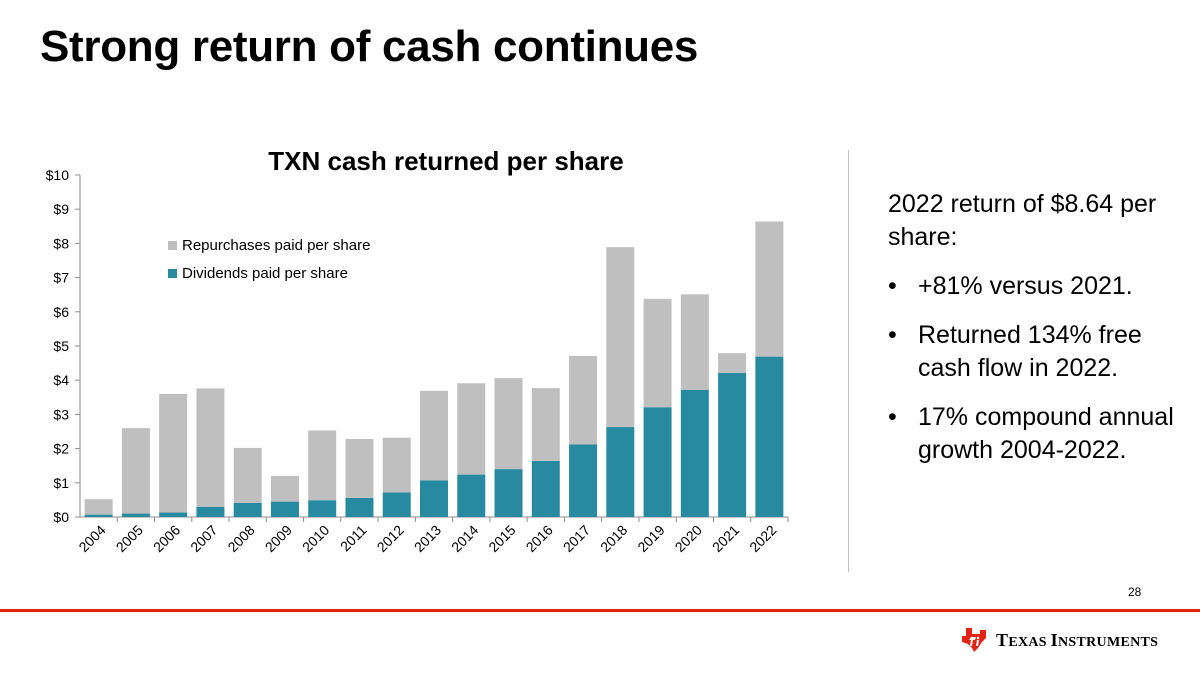 Image resolution: width=1200 pixels, height=675 pixels. What do you see at coordinates (434, 498) in the screenshot?
I see `bar-dividends-2013` at bounding box center [434, 498].